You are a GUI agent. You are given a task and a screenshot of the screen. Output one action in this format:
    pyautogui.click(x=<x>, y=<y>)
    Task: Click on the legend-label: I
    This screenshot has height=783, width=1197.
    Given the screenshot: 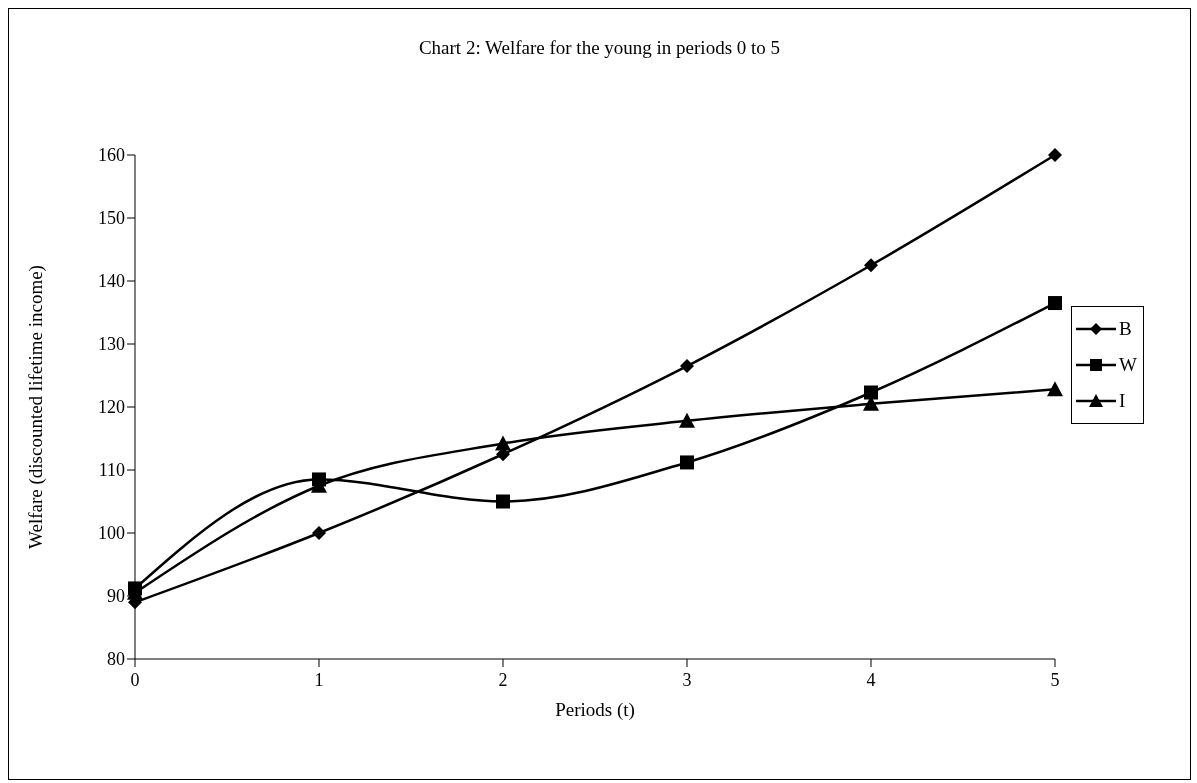 What is the action you would take?
    pyautogui.click(x=1122, y=401)
    